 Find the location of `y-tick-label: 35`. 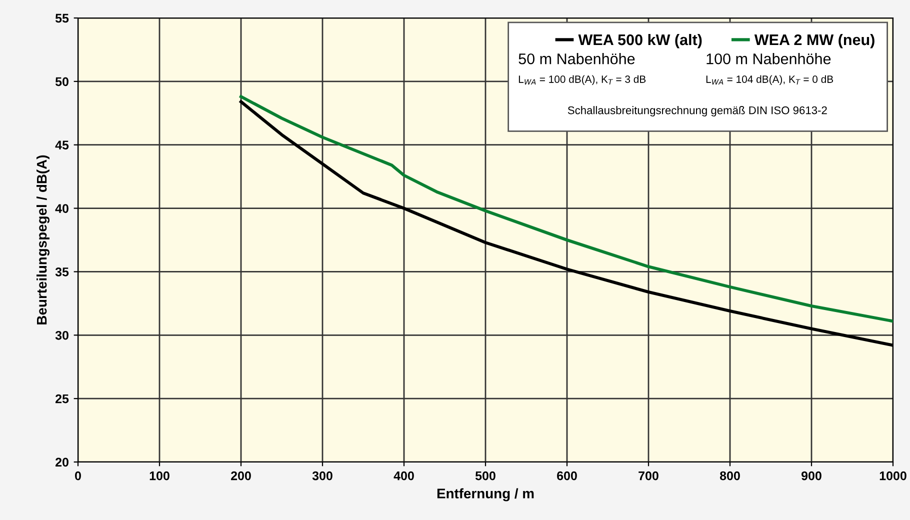

y-tick-label: 35 is located at coordinates (62, 272).